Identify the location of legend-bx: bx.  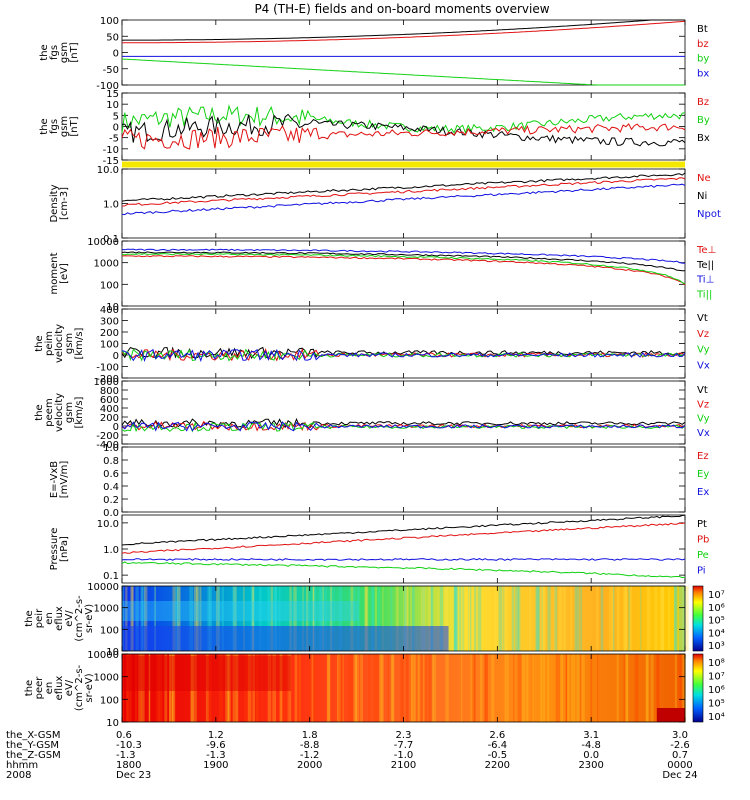
(703, 73).